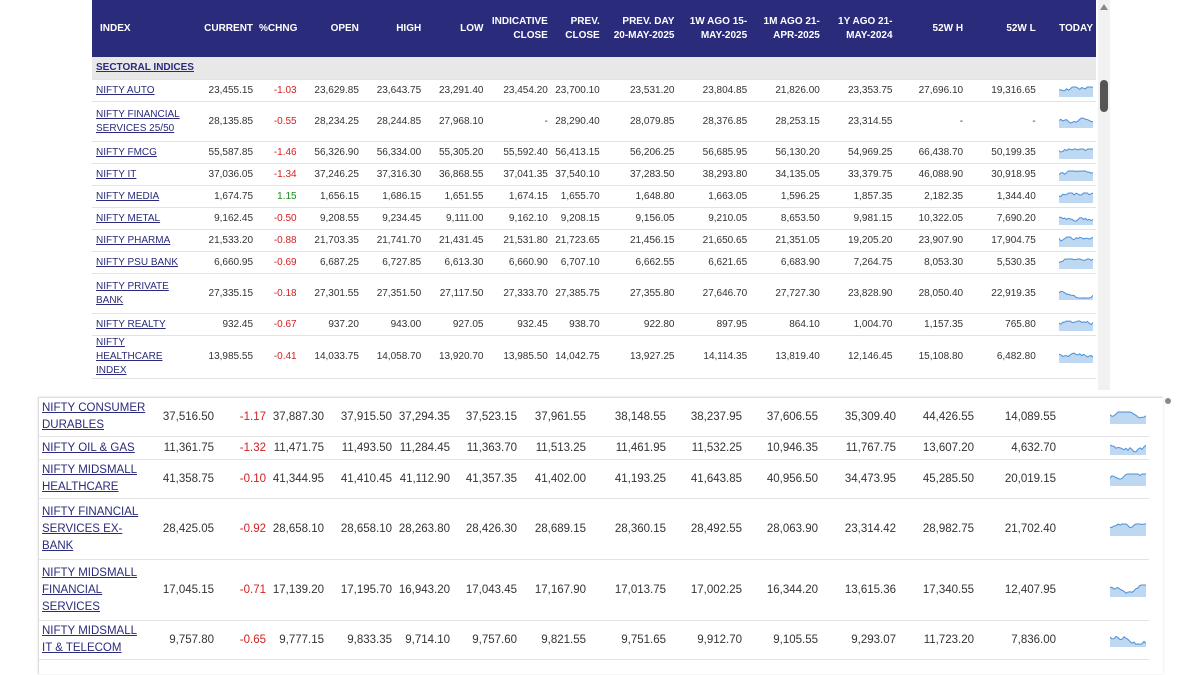 Image resolution: width=1200 pixels, height=675 pixels. I want to click on scroll-up-icon, so click(1104, 7).